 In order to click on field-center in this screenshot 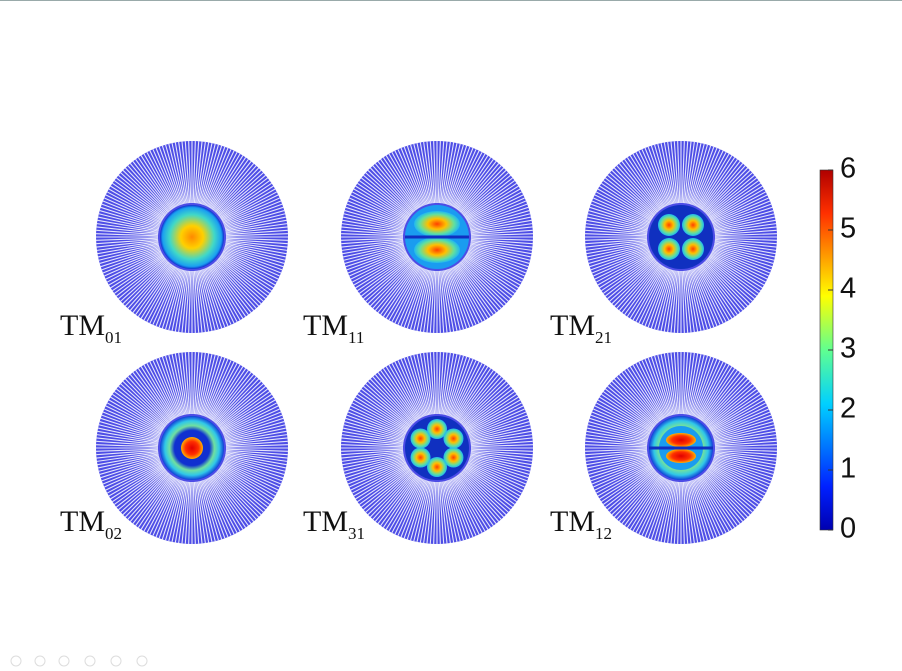, I will do `click(192, 448)`.